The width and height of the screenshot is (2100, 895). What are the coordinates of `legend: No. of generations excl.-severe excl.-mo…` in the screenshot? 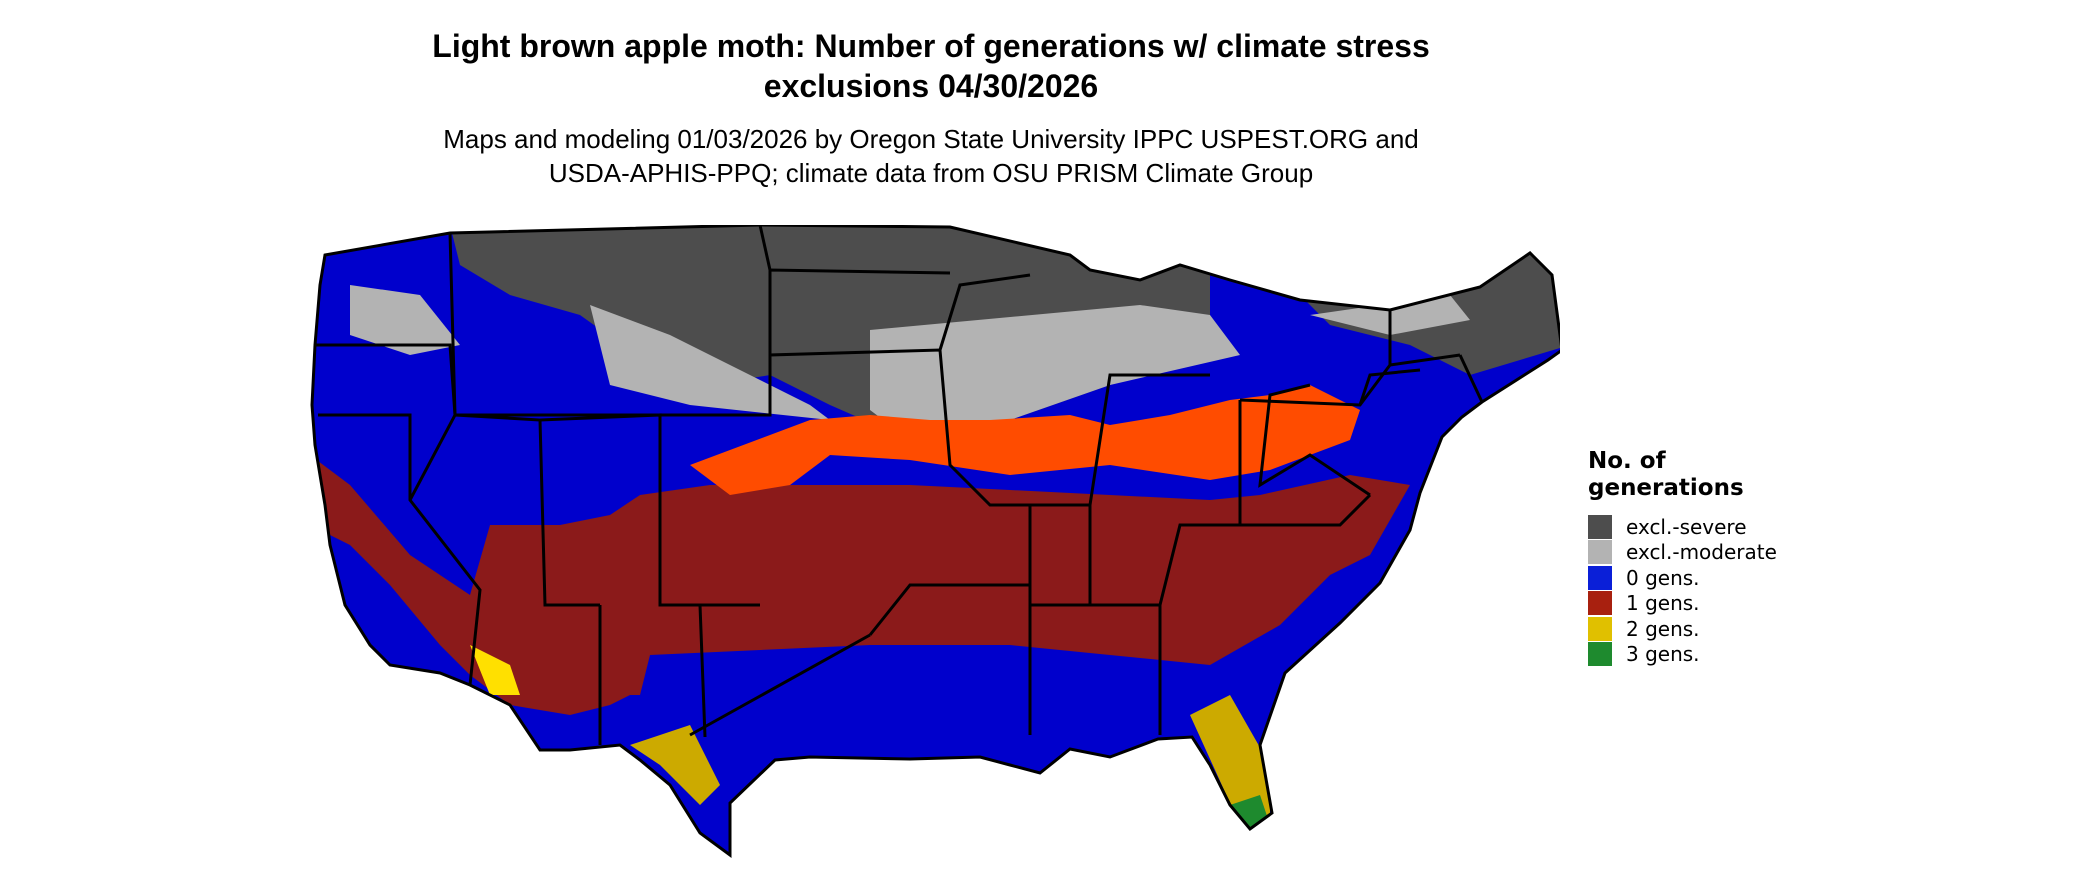 It's located at (1682, 557).